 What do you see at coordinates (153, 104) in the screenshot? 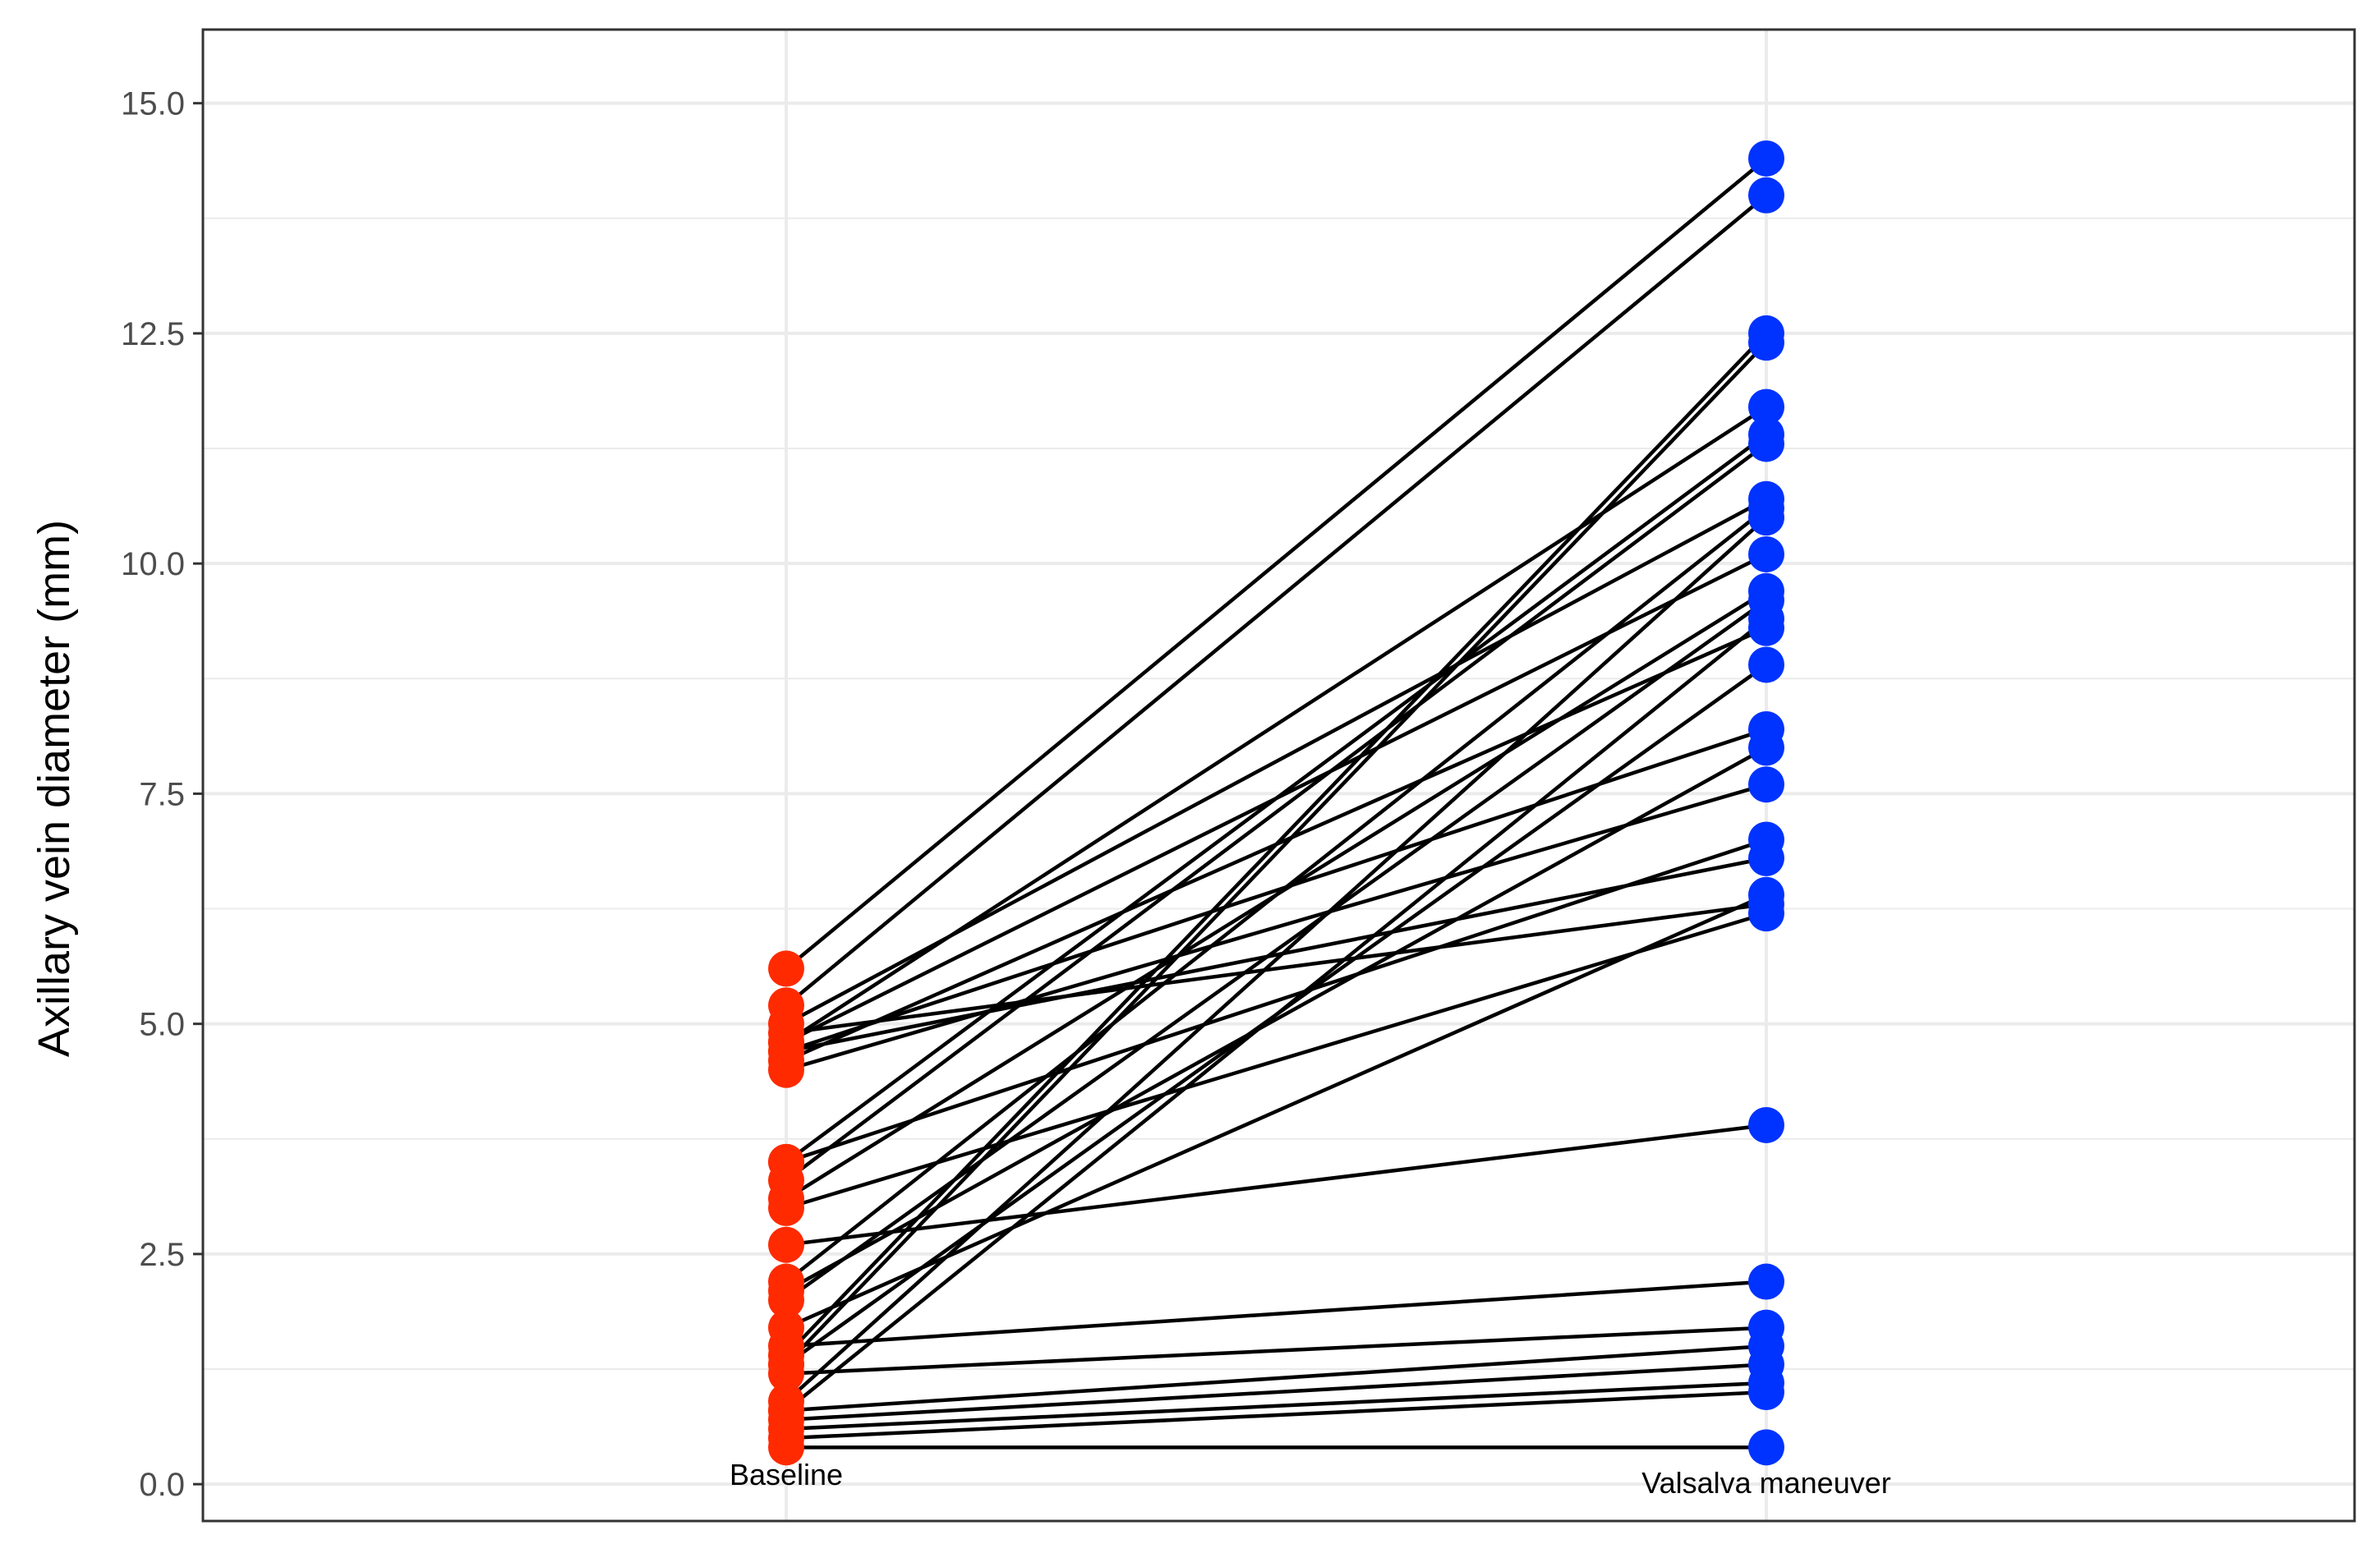
I see `y-tick-label: 15.0` at bounding box center [153, 104].